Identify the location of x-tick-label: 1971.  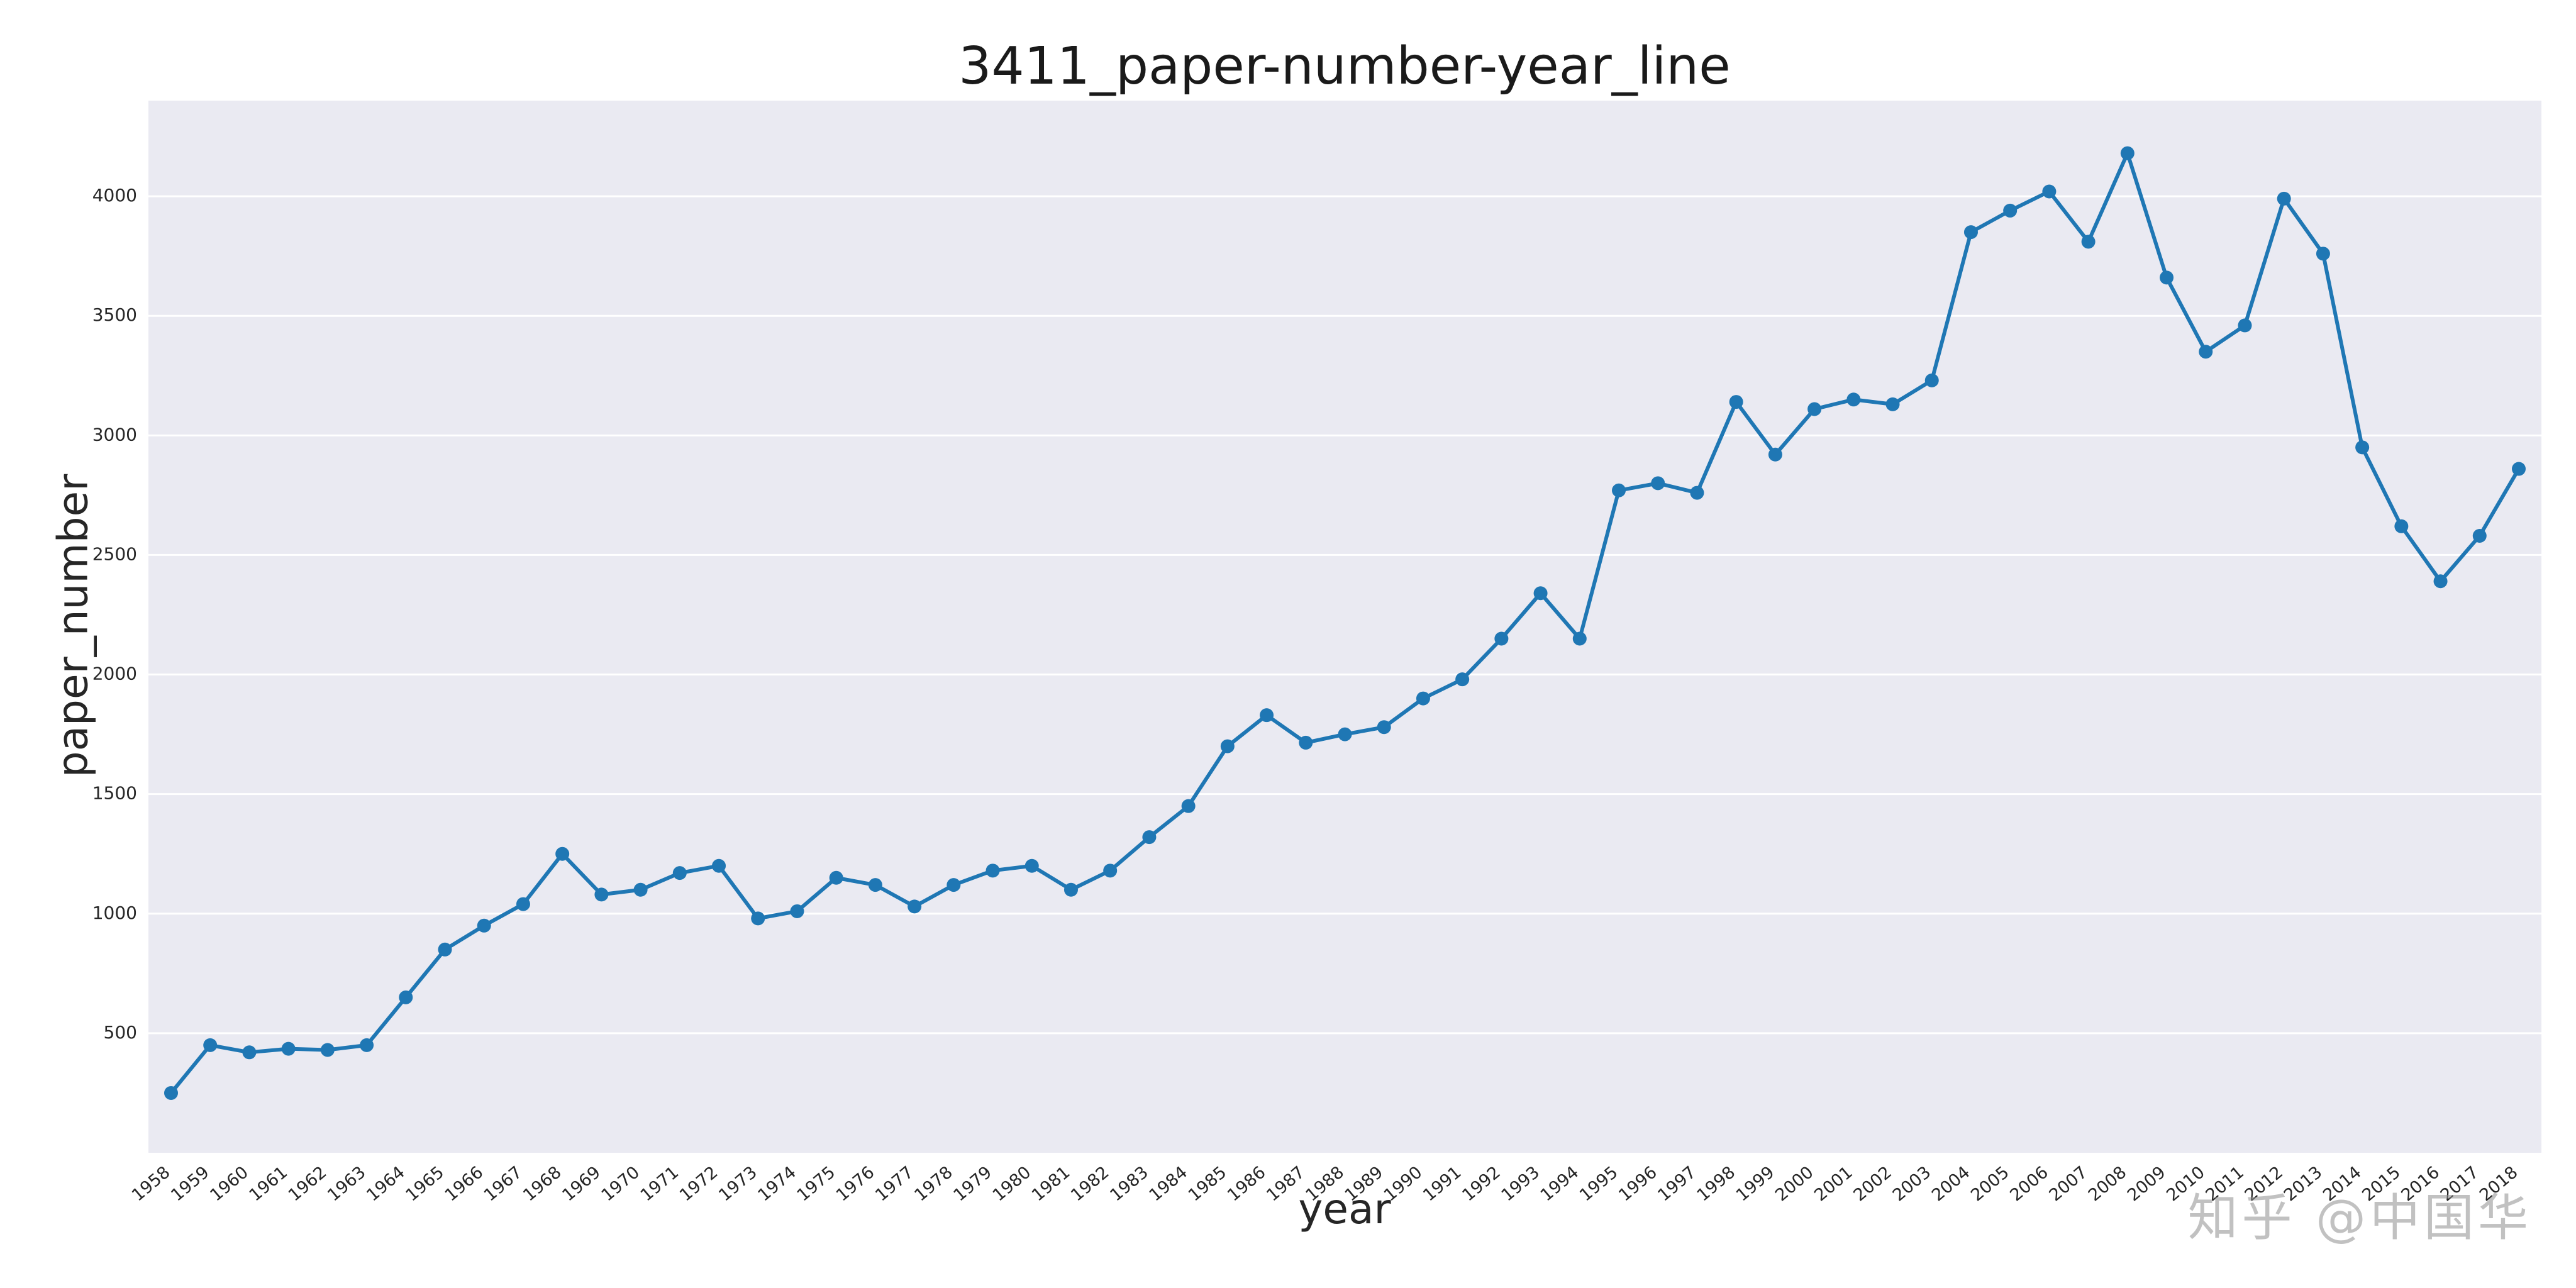
(660, 1184).